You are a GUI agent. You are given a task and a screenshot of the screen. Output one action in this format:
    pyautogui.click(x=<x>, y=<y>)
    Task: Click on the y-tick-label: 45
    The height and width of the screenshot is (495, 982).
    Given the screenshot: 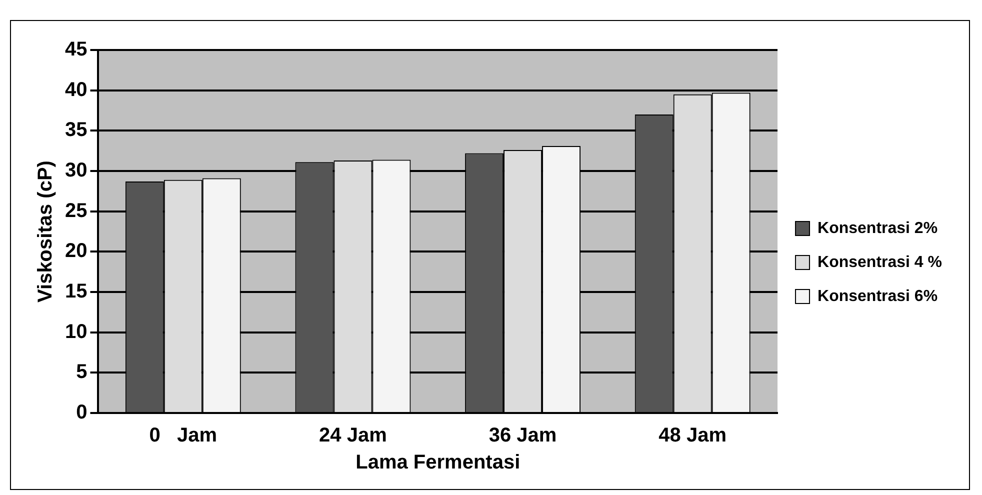 What is the action you would take?
    pyautogui.click(x=76, y=49)
    